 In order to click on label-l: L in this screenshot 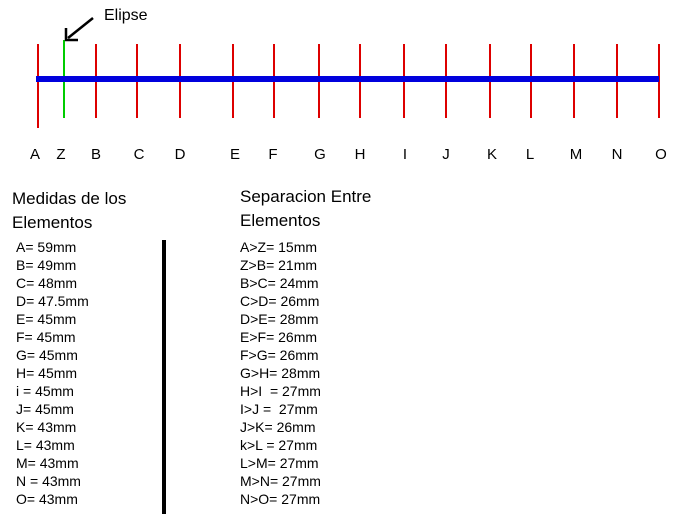, I will do `click(530, 154)`.